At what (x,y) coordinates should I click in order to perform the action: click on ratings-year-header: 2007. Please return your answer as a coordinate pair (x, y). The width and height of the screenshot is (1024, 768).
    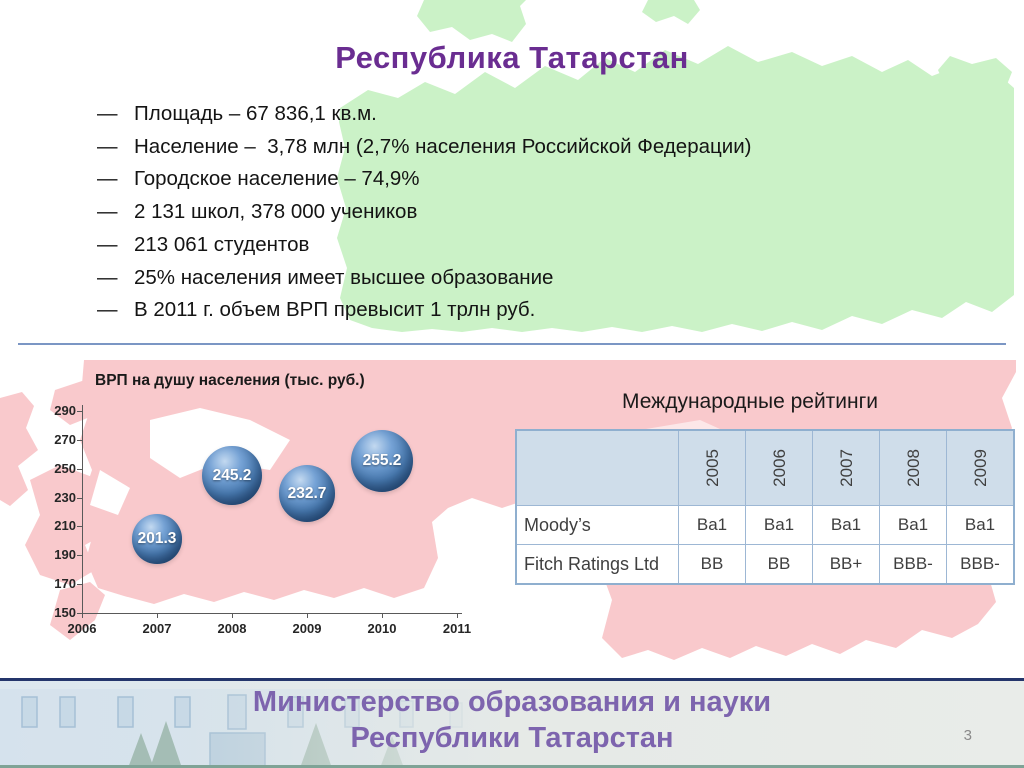
    Looking at the image, I should click on (846, 467).